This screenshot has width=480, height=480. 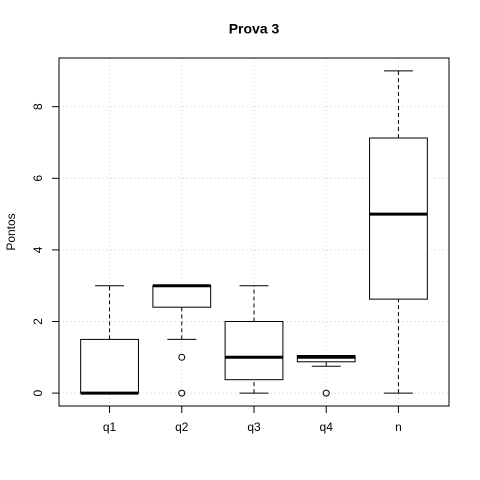 I want to click on chart-title: Prova 3, so click(x=254, y=29).